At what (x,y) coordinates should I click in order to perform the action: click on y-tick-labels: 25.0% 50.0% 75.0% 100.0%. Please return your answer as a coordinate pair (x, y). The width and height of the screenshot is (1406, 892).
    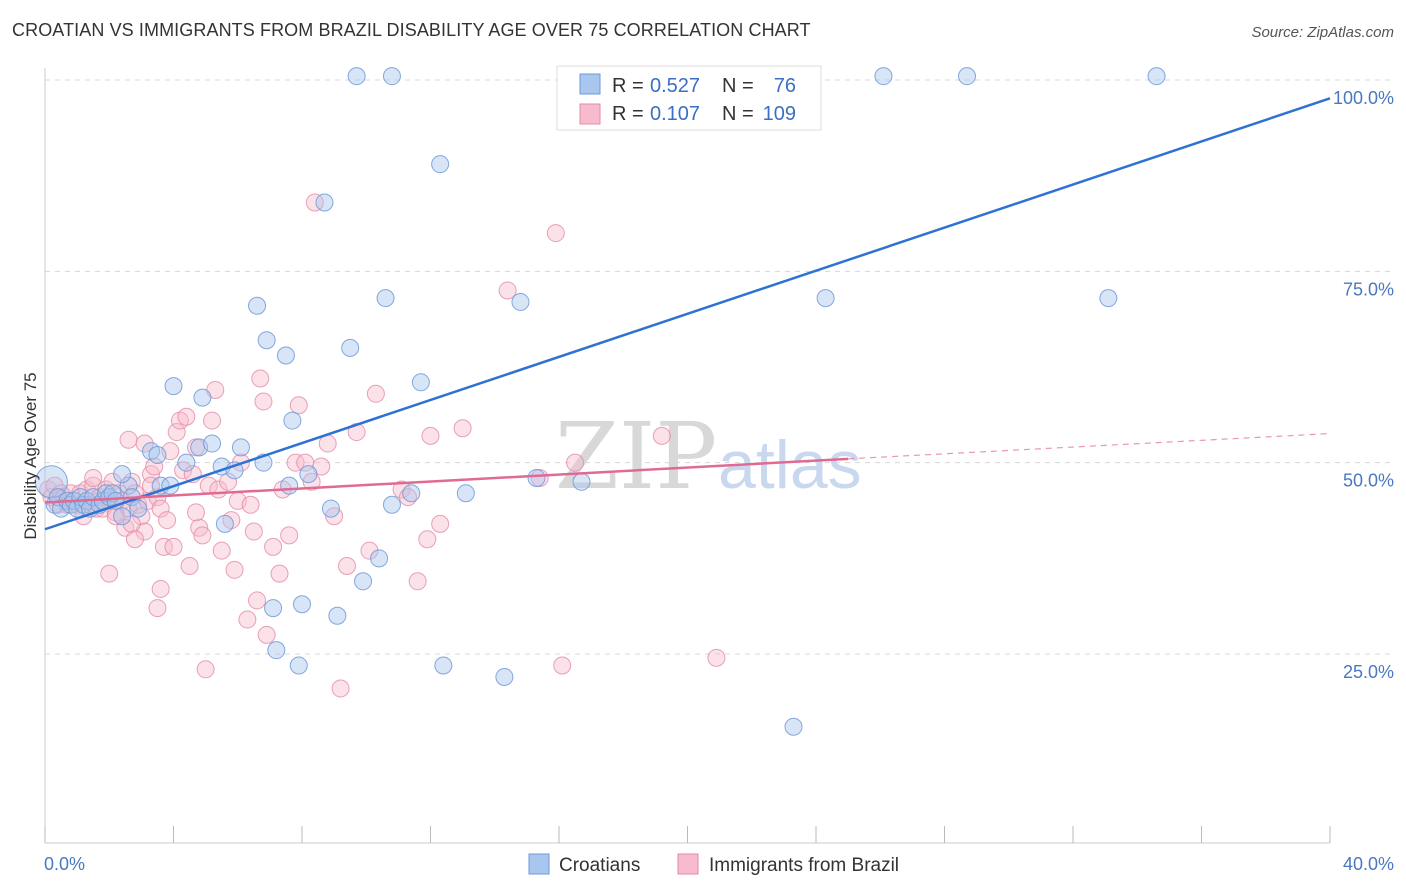
    Looking at the image, I should click on (1363, 385).